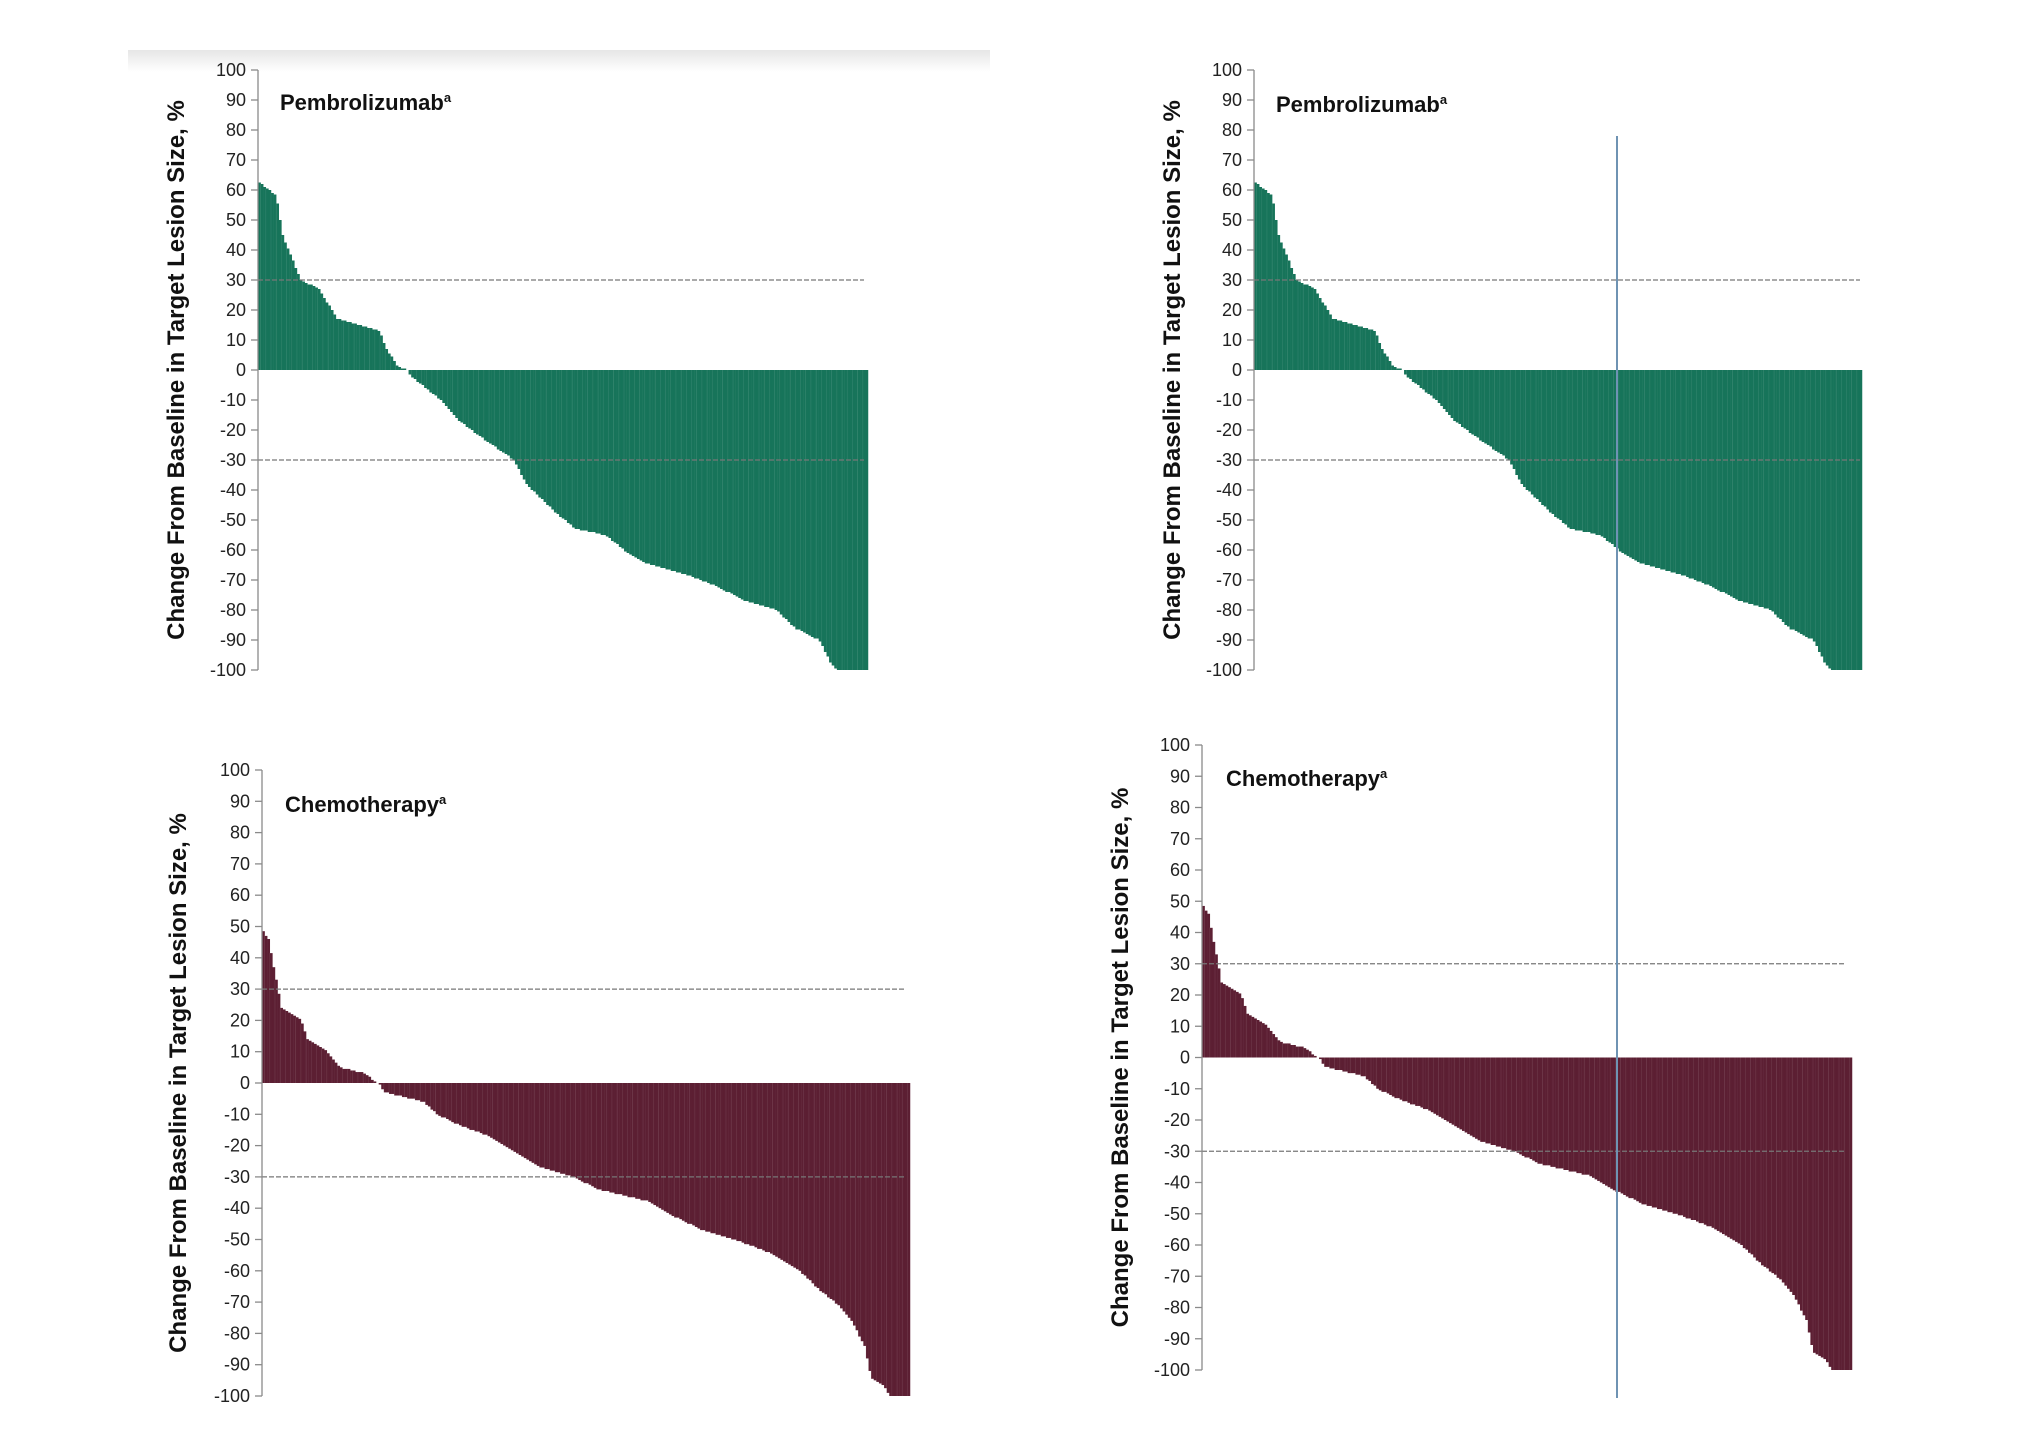  I want to click on chart-title: Pembrolizumaba, so click(366, 102).